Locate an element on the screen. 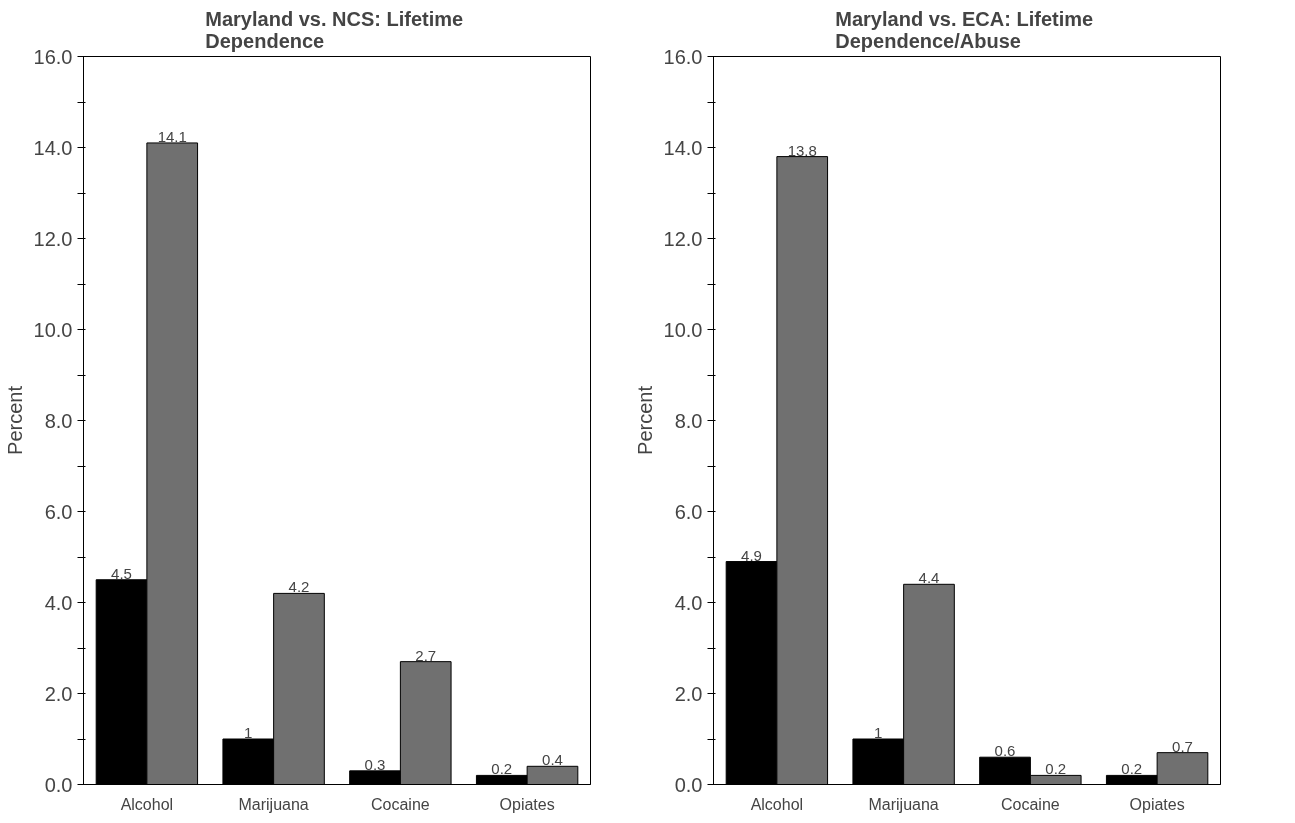 Image resolution: width=1295 pixels, height=823 pixels. data-label: 0.4 is located at coordinates (552, 760).